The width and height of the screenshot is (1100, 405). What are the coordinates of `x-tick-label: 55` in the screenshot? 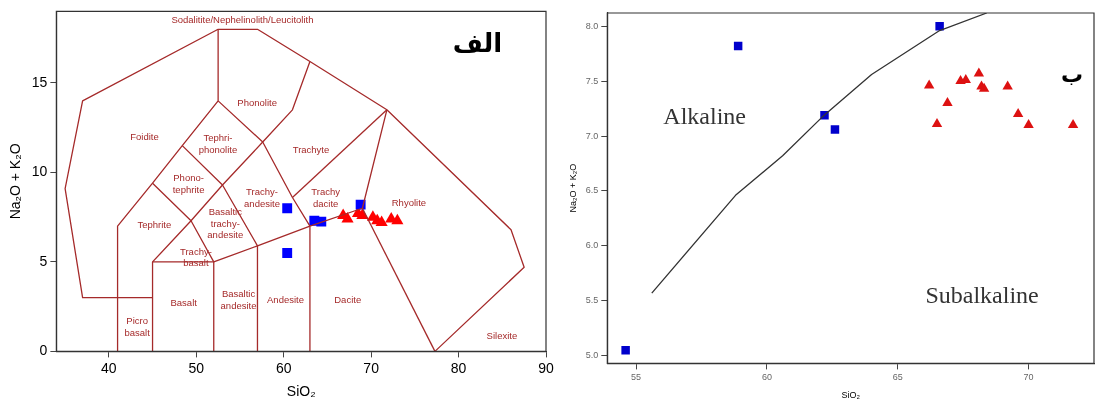 It's located at (636, 377).